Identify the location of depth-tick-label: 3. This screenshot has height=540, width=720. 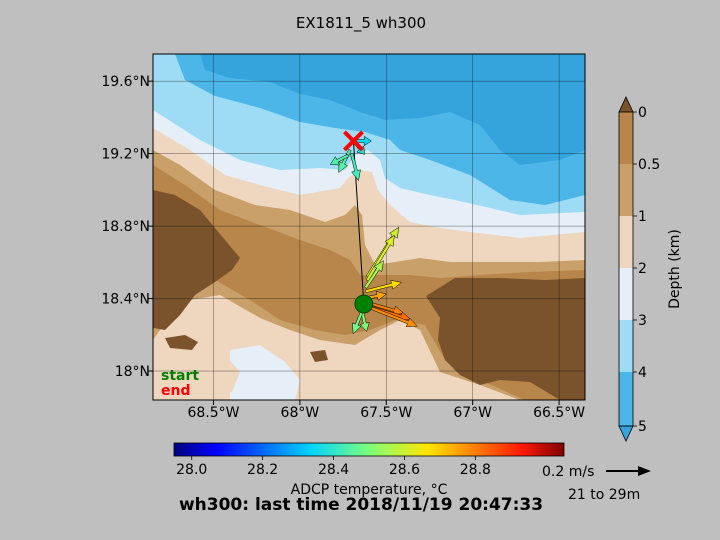
(642, 321).